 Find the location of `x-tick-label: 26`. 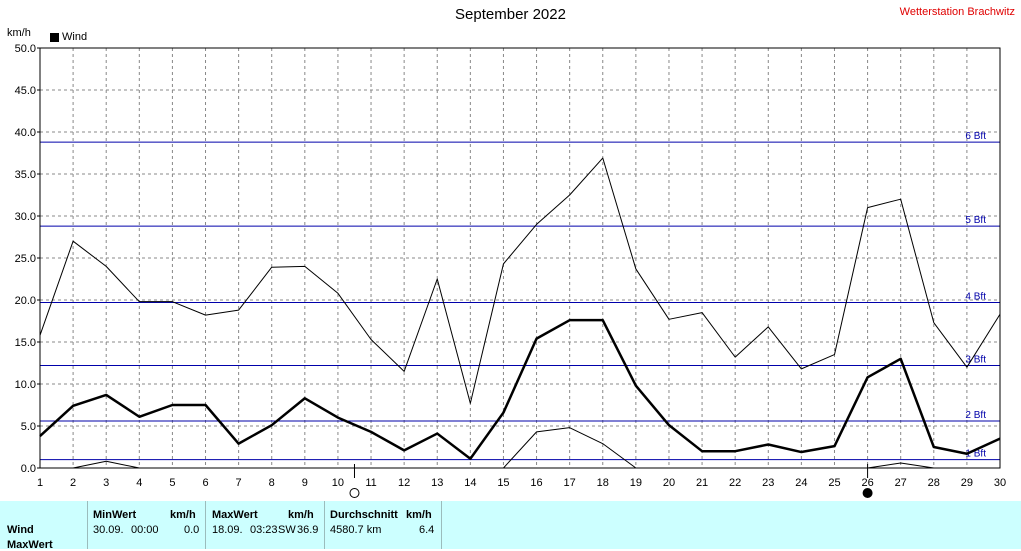

x-tick-label: 26 is located at coordinates (867, 483).